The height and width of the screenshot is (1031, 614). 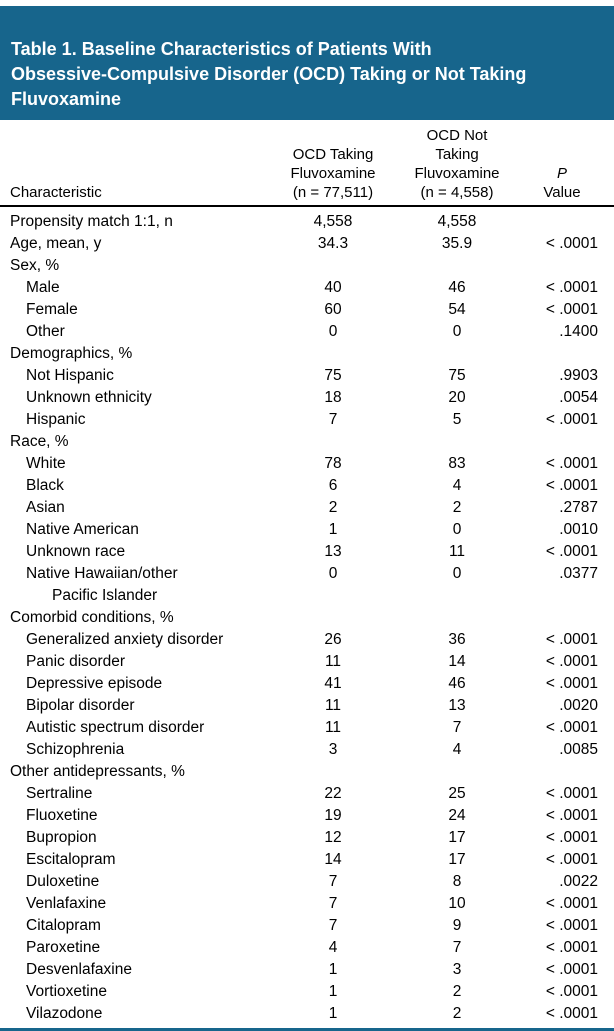 I want to click on table-row: Fluoxetine 19 24 < .0001, so click(x=307, y=816).